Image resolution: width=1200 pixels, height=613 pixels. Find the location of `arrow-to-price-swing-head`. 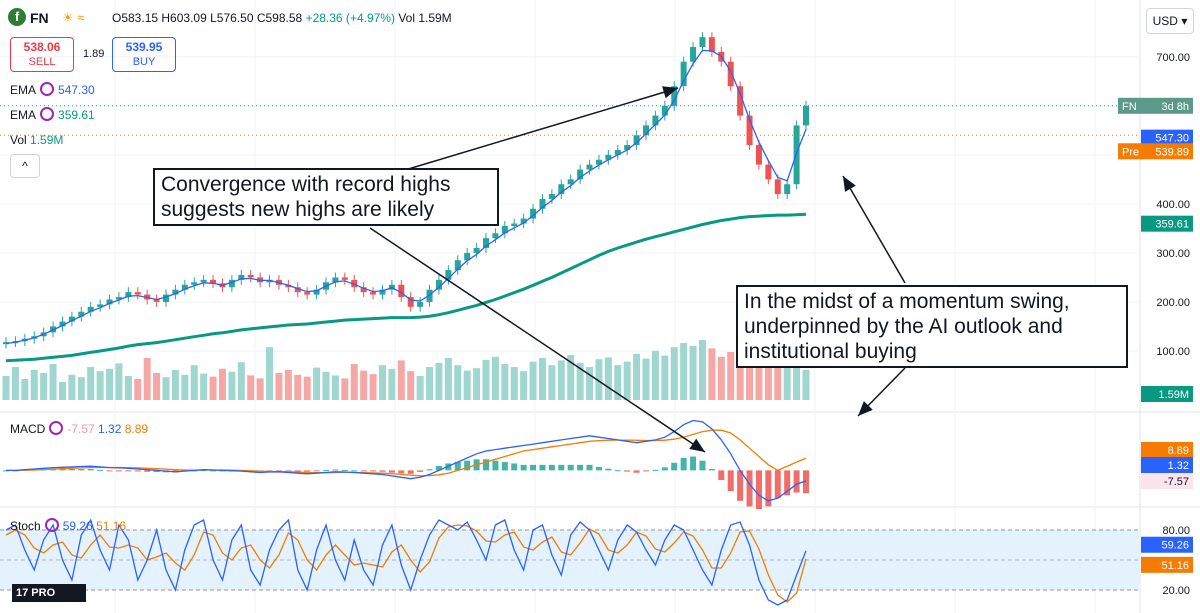

arrow-to-price-swing-head is located at coordinates (849, 184).